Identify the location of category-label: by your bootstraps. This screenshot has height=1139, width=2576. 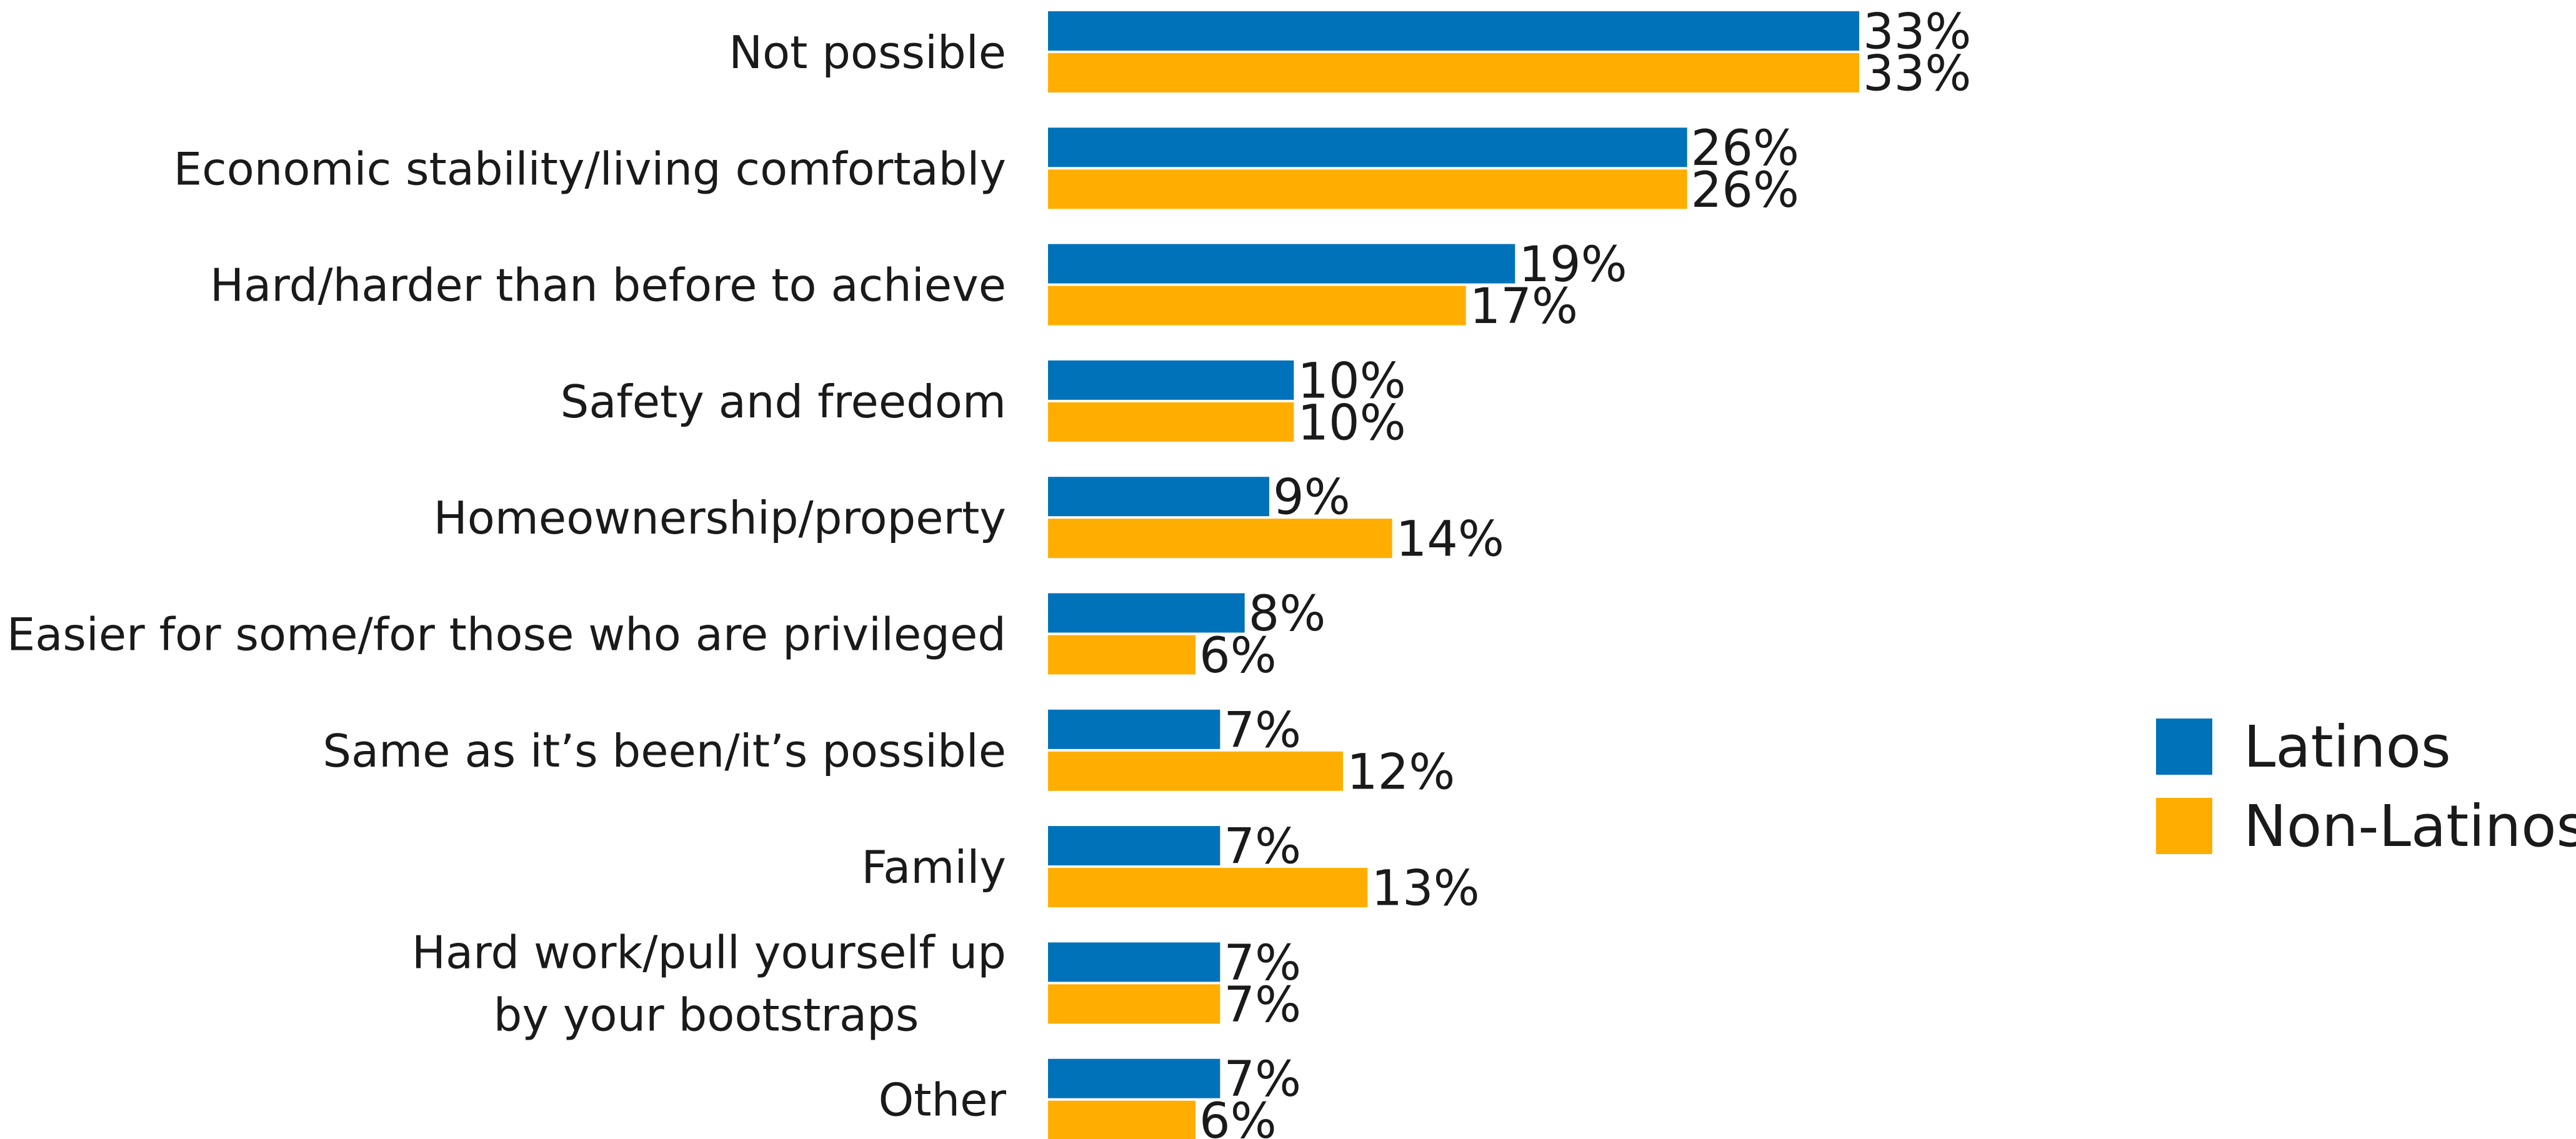
(706, 1014).